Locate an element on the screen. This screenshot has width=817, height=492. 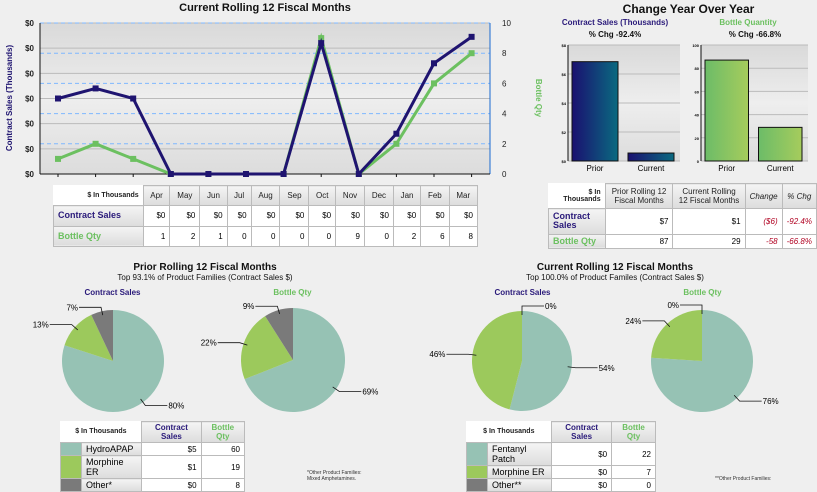
column-header: Jun is located at coordinates (213, 195).